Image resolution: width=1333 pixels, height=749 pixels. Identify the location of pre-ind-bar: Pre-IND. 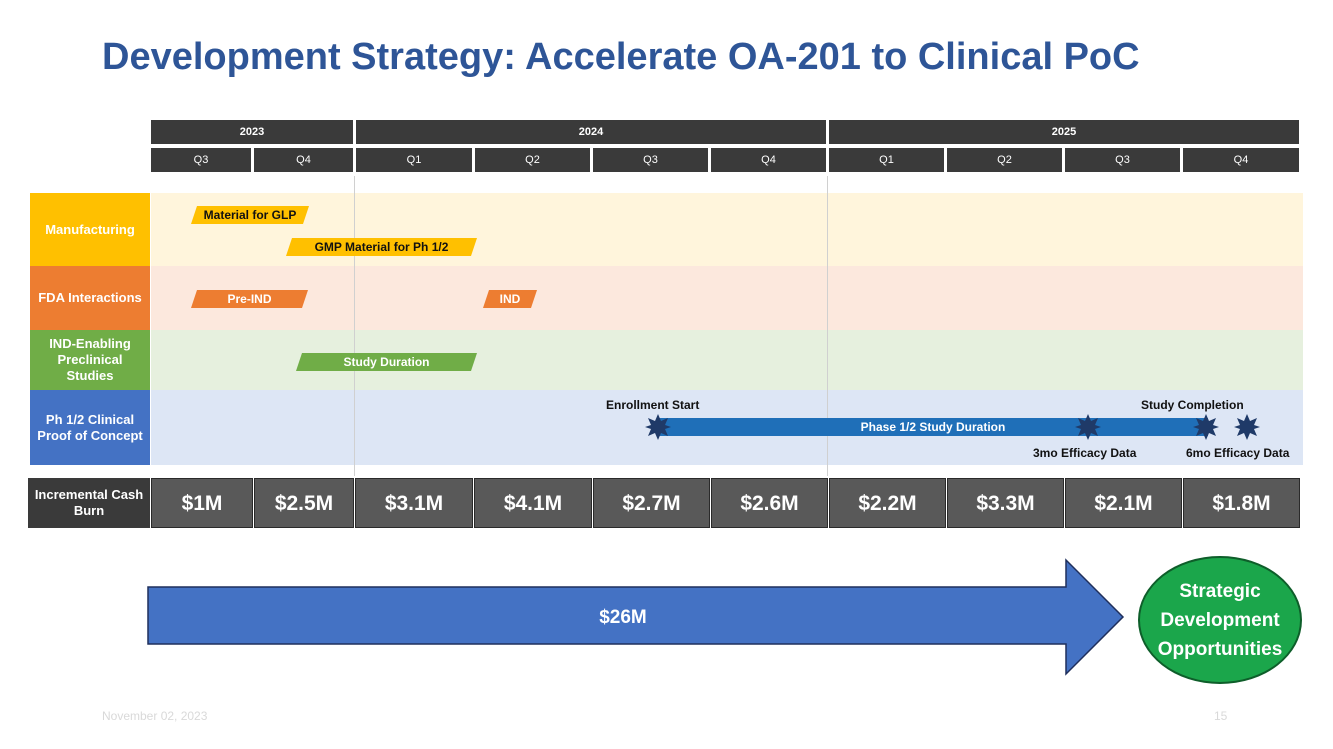
(249, 299).